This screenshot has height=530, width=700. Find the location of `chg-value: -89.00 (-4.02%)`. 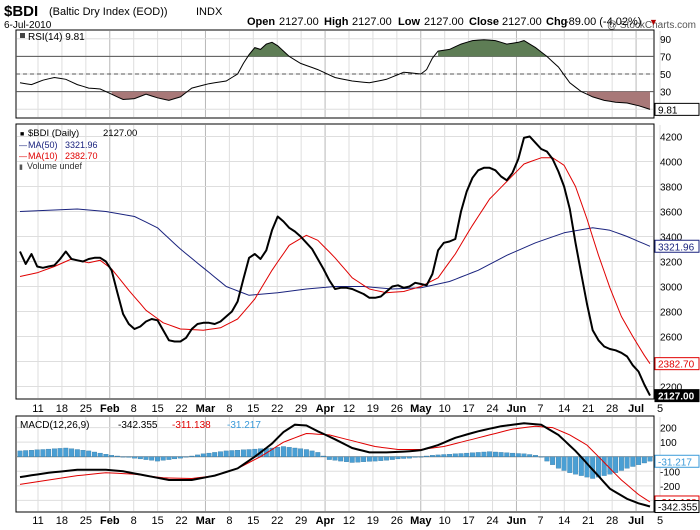

chg-value: -89.00 (-4.02%) is located at coordinates (603, 22).